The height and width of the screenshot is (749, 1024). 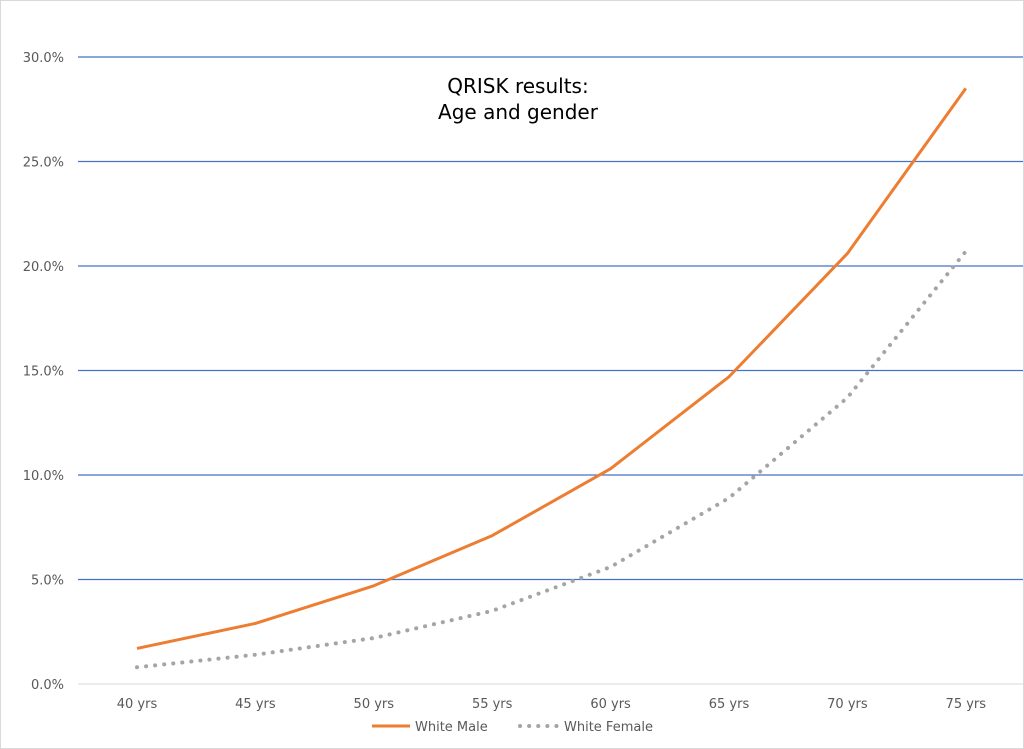 I want to click on chart-title-line-2: Age and gender, so click(x=518, y=112).